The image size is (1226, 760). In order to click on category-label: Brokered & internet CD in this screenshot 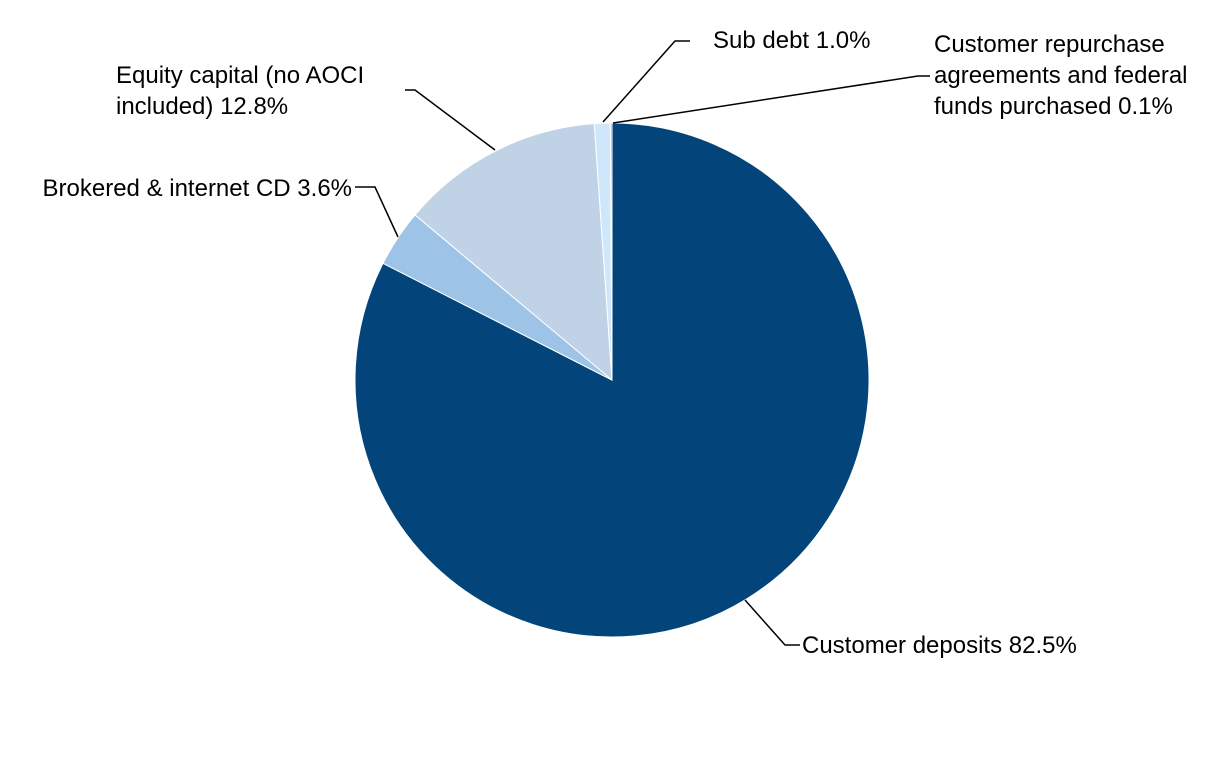, I will do `click(166, 188)`.